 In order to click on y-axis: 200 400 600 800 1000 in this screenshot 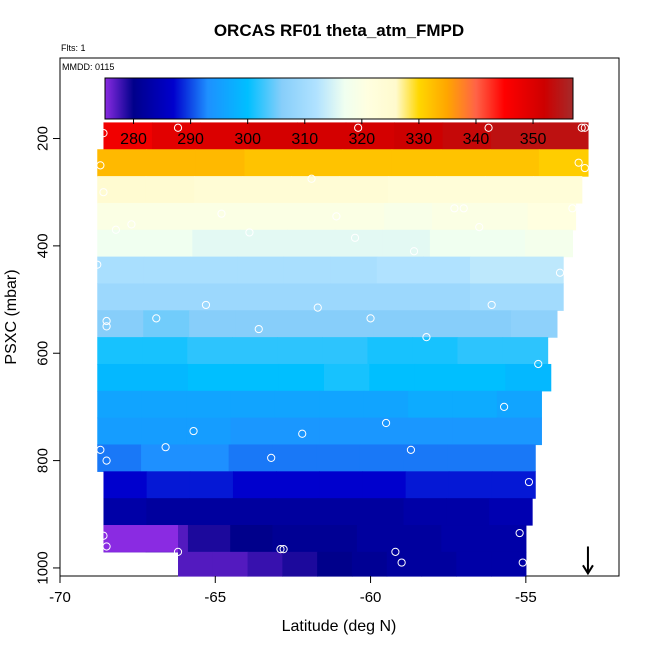, I will do `click(47, 355)`.